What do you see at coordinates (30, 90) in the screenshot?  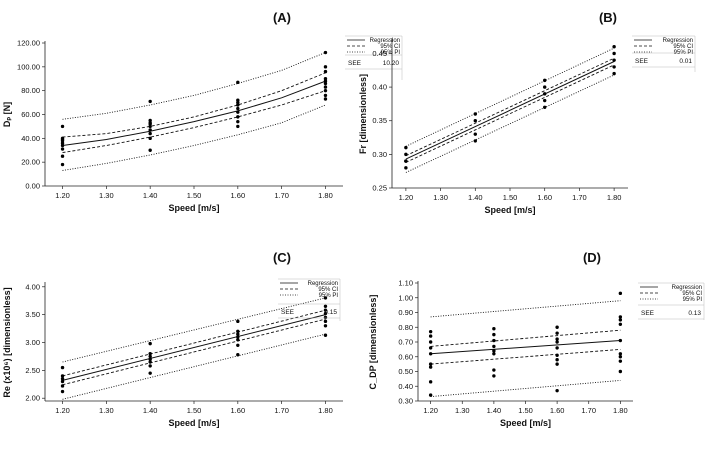 I see `y-tick-label: 80.00` at bounding box center [30, 90].